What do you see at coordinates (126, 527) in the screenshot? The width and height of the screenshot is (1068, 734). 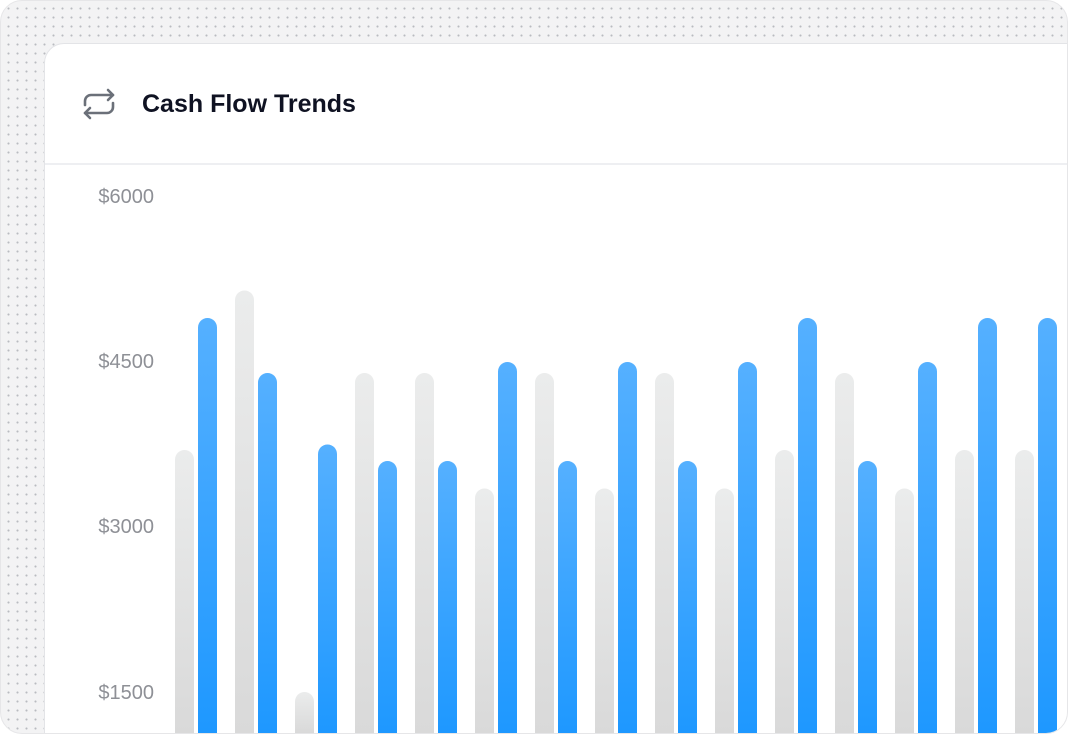 I see `y-tick-label: $3000` at bounding box center [126, 527].